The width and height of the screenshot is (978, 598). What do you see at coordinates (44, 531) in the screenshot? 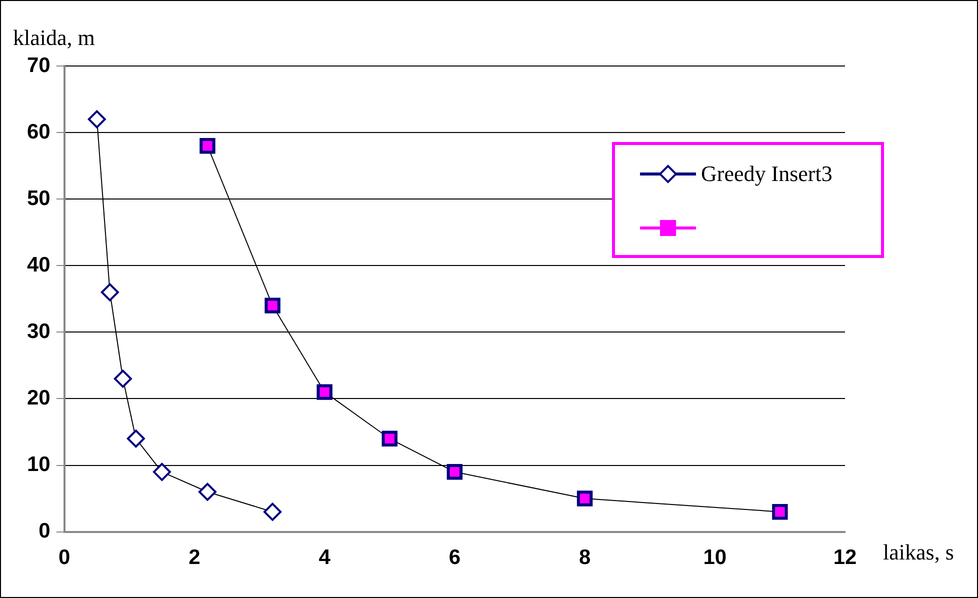
I see `y-tick-label: 0` at bounding box center [44, 531].